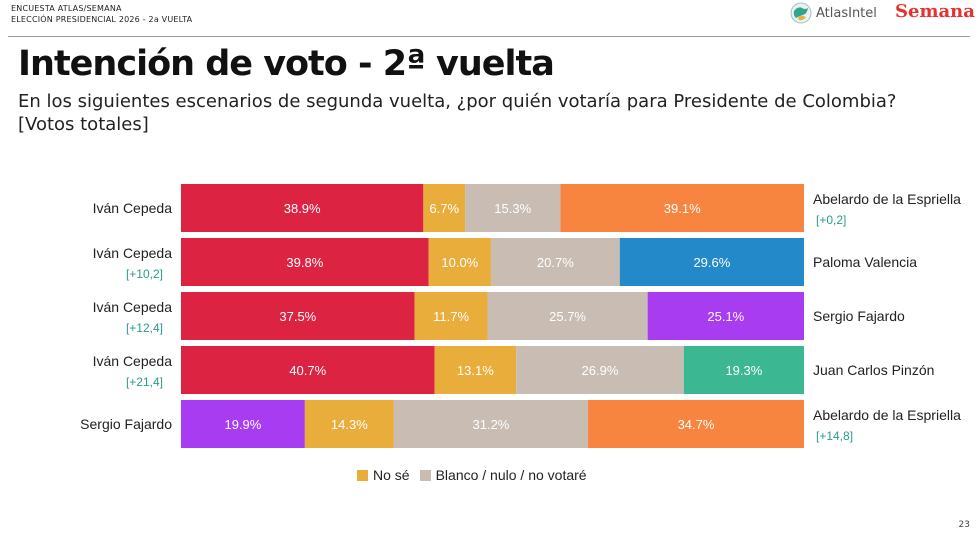 Image resolution: width=980 pixels, height=534 pixels. What do you see at coordinates (83, 124) in the screenshot?
I see `page-subtitle-note: [Votos totales]` at bounding box center [83, 124].